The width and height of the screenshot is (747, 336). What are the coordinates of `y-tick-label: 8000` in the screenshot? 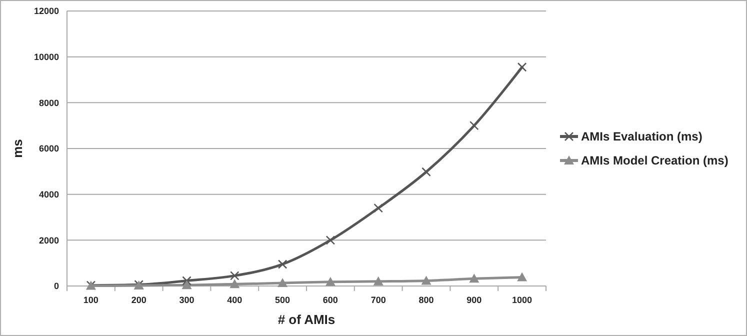 It's located at (48, 103).